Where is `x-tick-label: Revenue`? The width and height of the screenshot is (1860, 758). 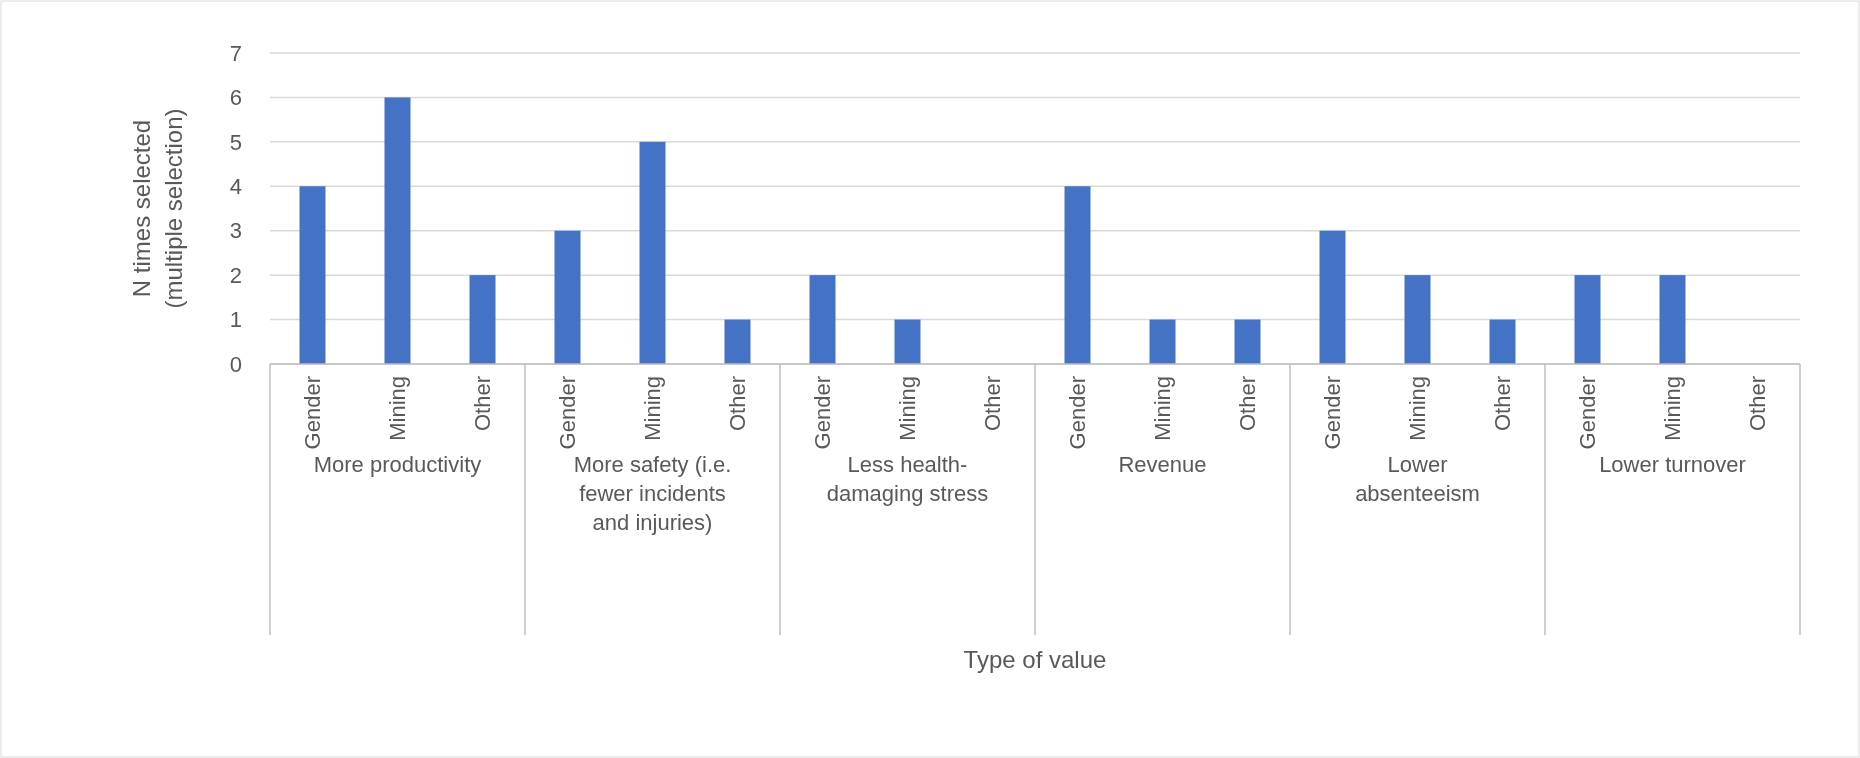 x-tick-label: Revenue is located at coordinates (1162, 464).